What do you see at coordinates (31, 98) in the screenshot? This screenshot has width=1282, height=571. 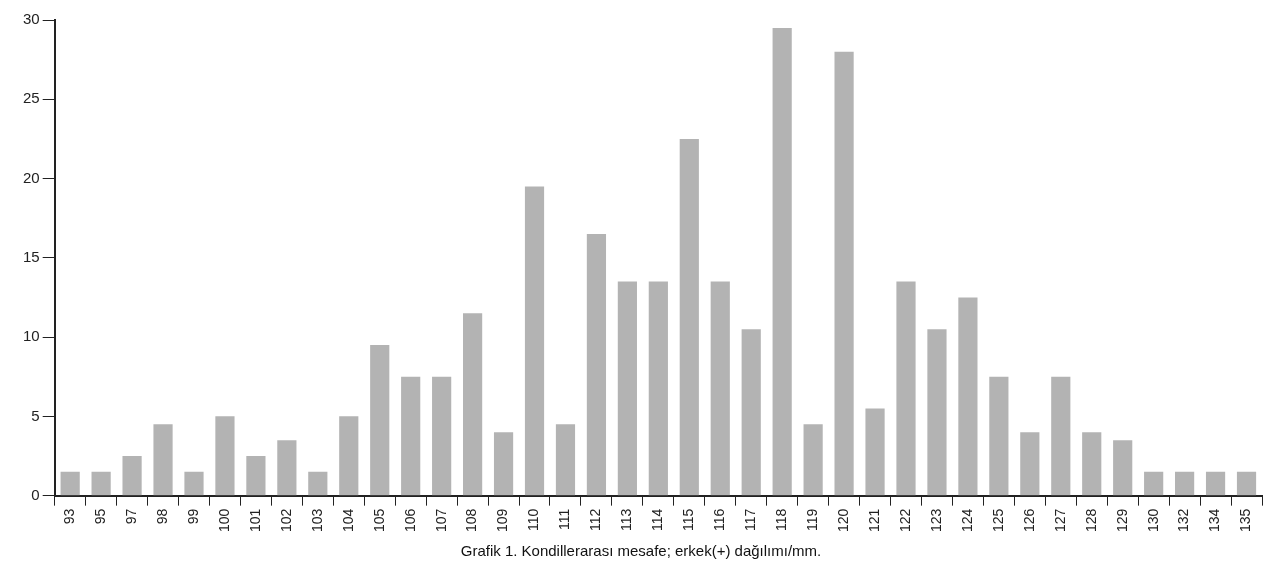 I see `y-tick-label: 25` at bounding box center [31, 98].